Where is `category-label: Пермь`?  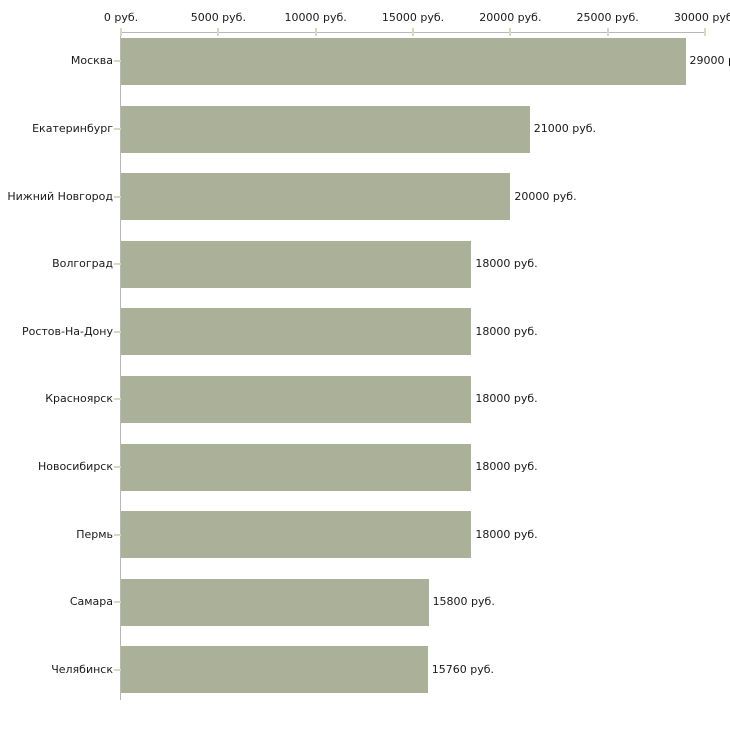 category-label: Пермь is located at coordinates (94, 534).